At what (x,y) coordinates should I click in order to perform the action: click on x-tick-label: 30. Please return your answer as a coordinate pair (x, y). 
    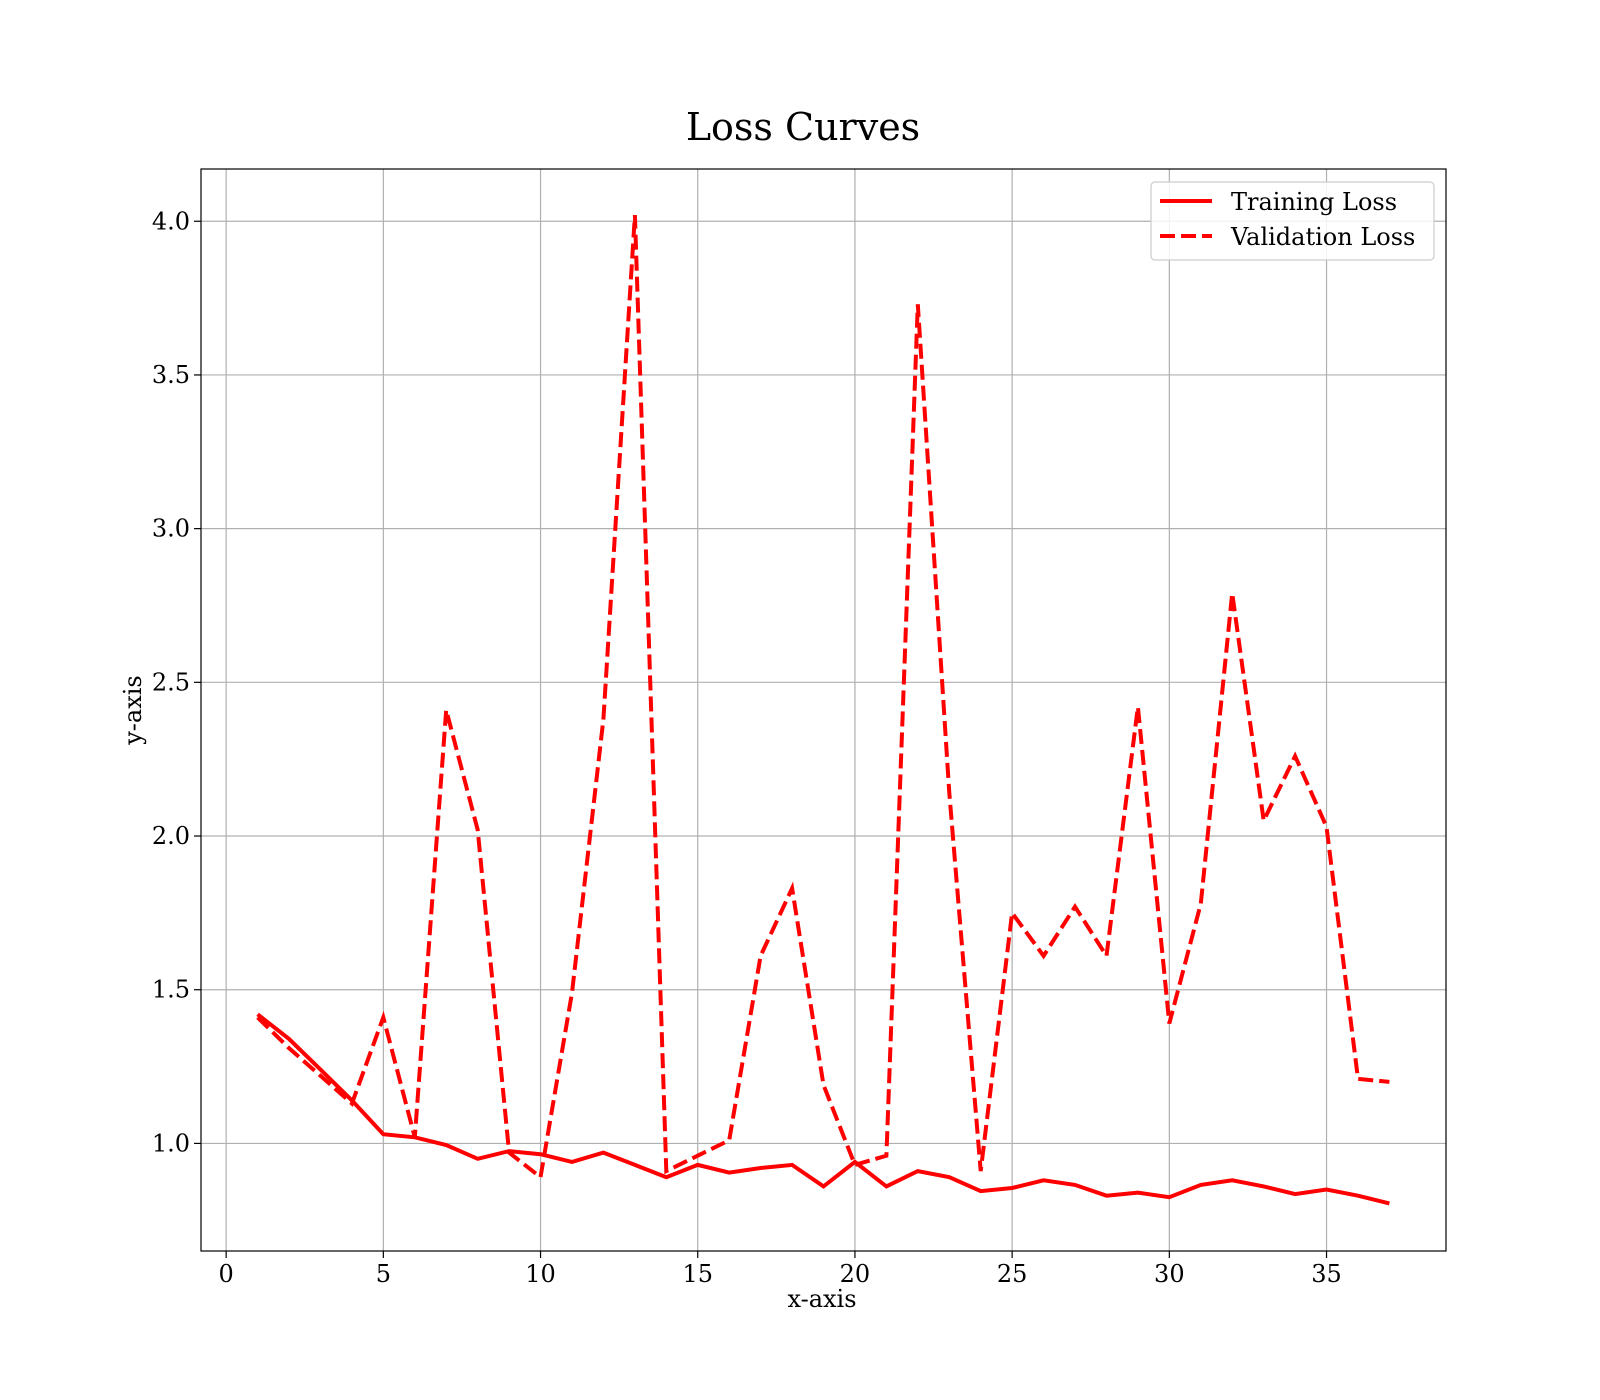
    Looking at the image, I should click on (1169, 1274).